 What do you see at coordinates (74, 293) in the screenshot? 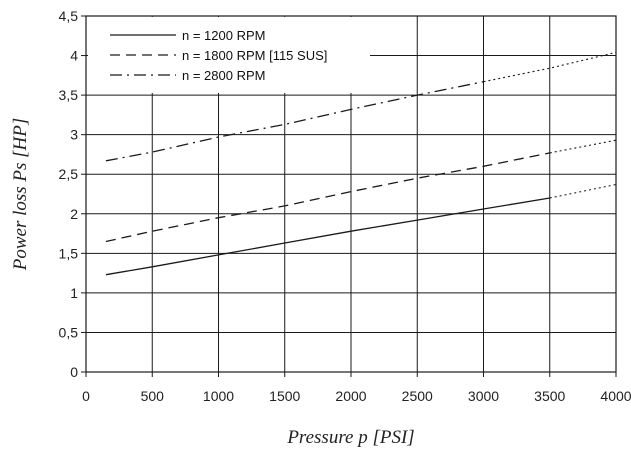
I see `y-tick-label-2: 1` at bounding box center [74, 293].